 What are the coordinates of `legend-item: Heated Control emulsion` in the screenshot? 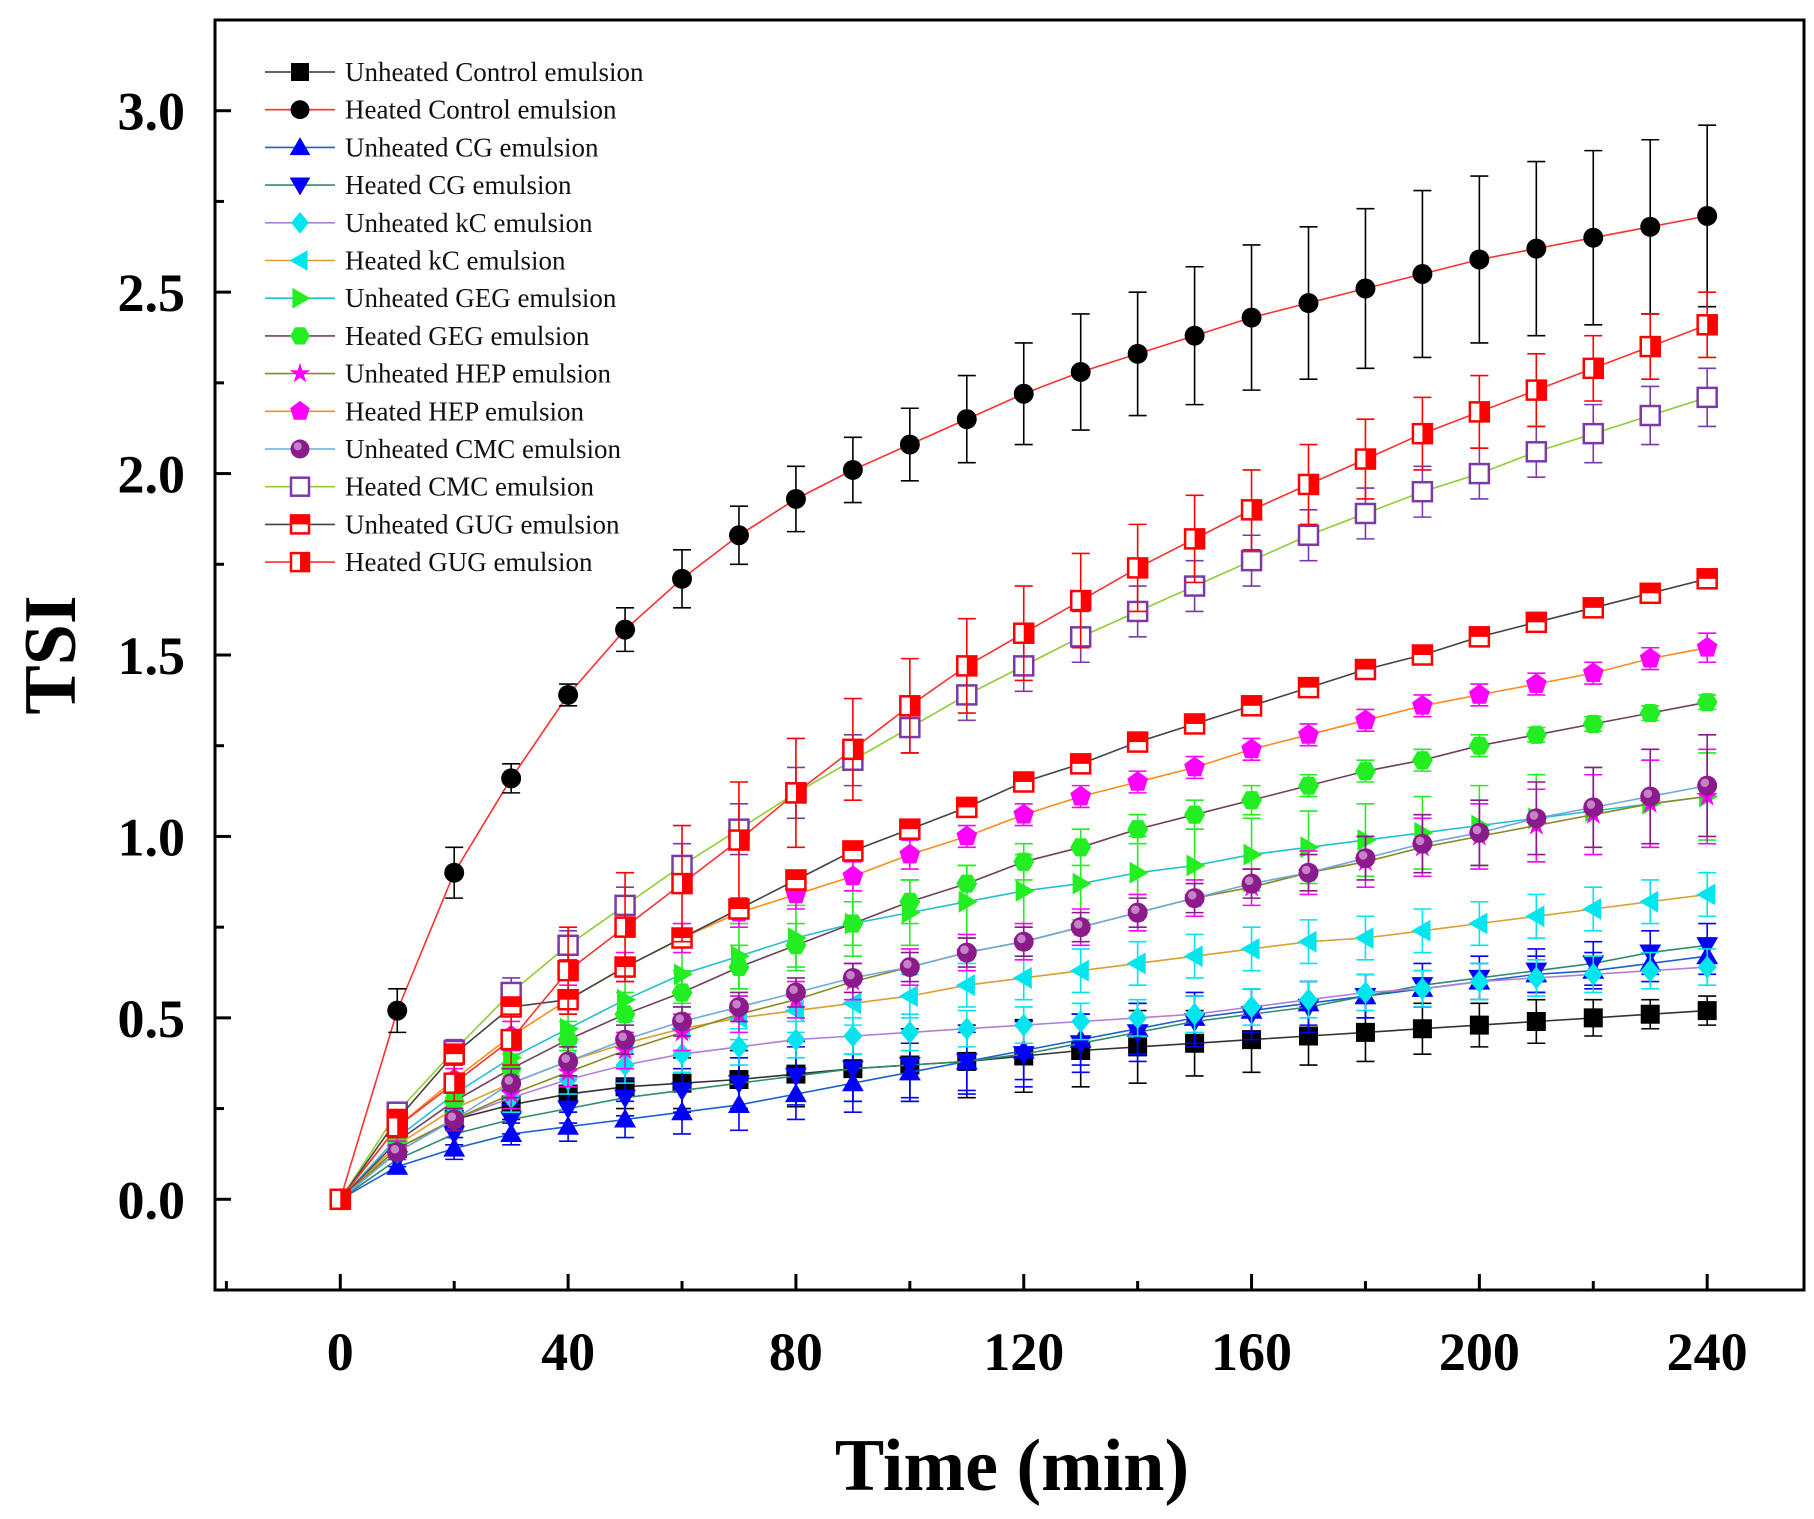 It's located at (441, 110).